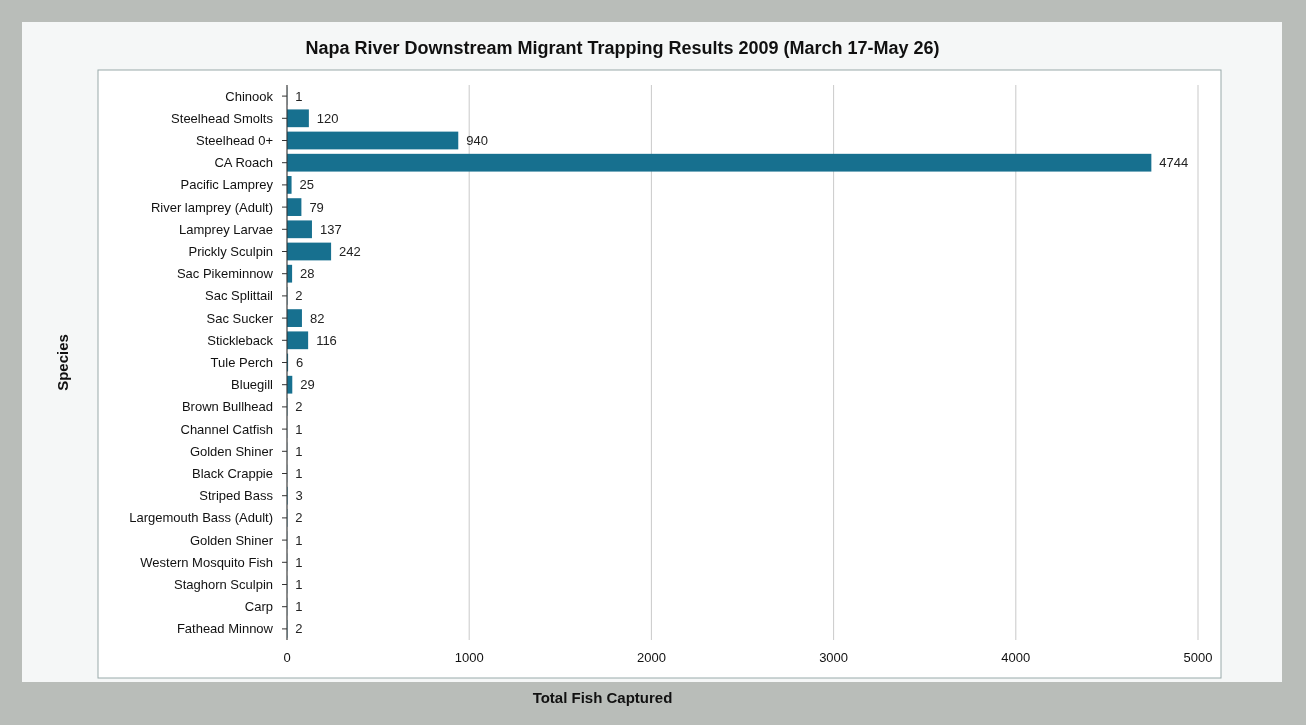  What do you see at coordinates (240, 340) in the screenshot?
I see `y-tick-label: Stickleback` at bounding box center [240, 340].